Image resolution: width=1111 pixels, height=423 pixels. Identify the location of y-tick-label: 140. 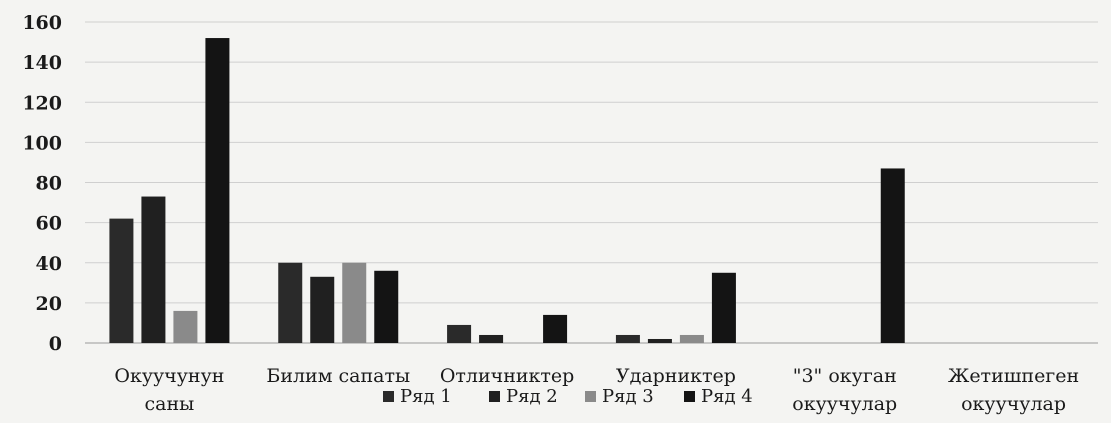
(42, 63).